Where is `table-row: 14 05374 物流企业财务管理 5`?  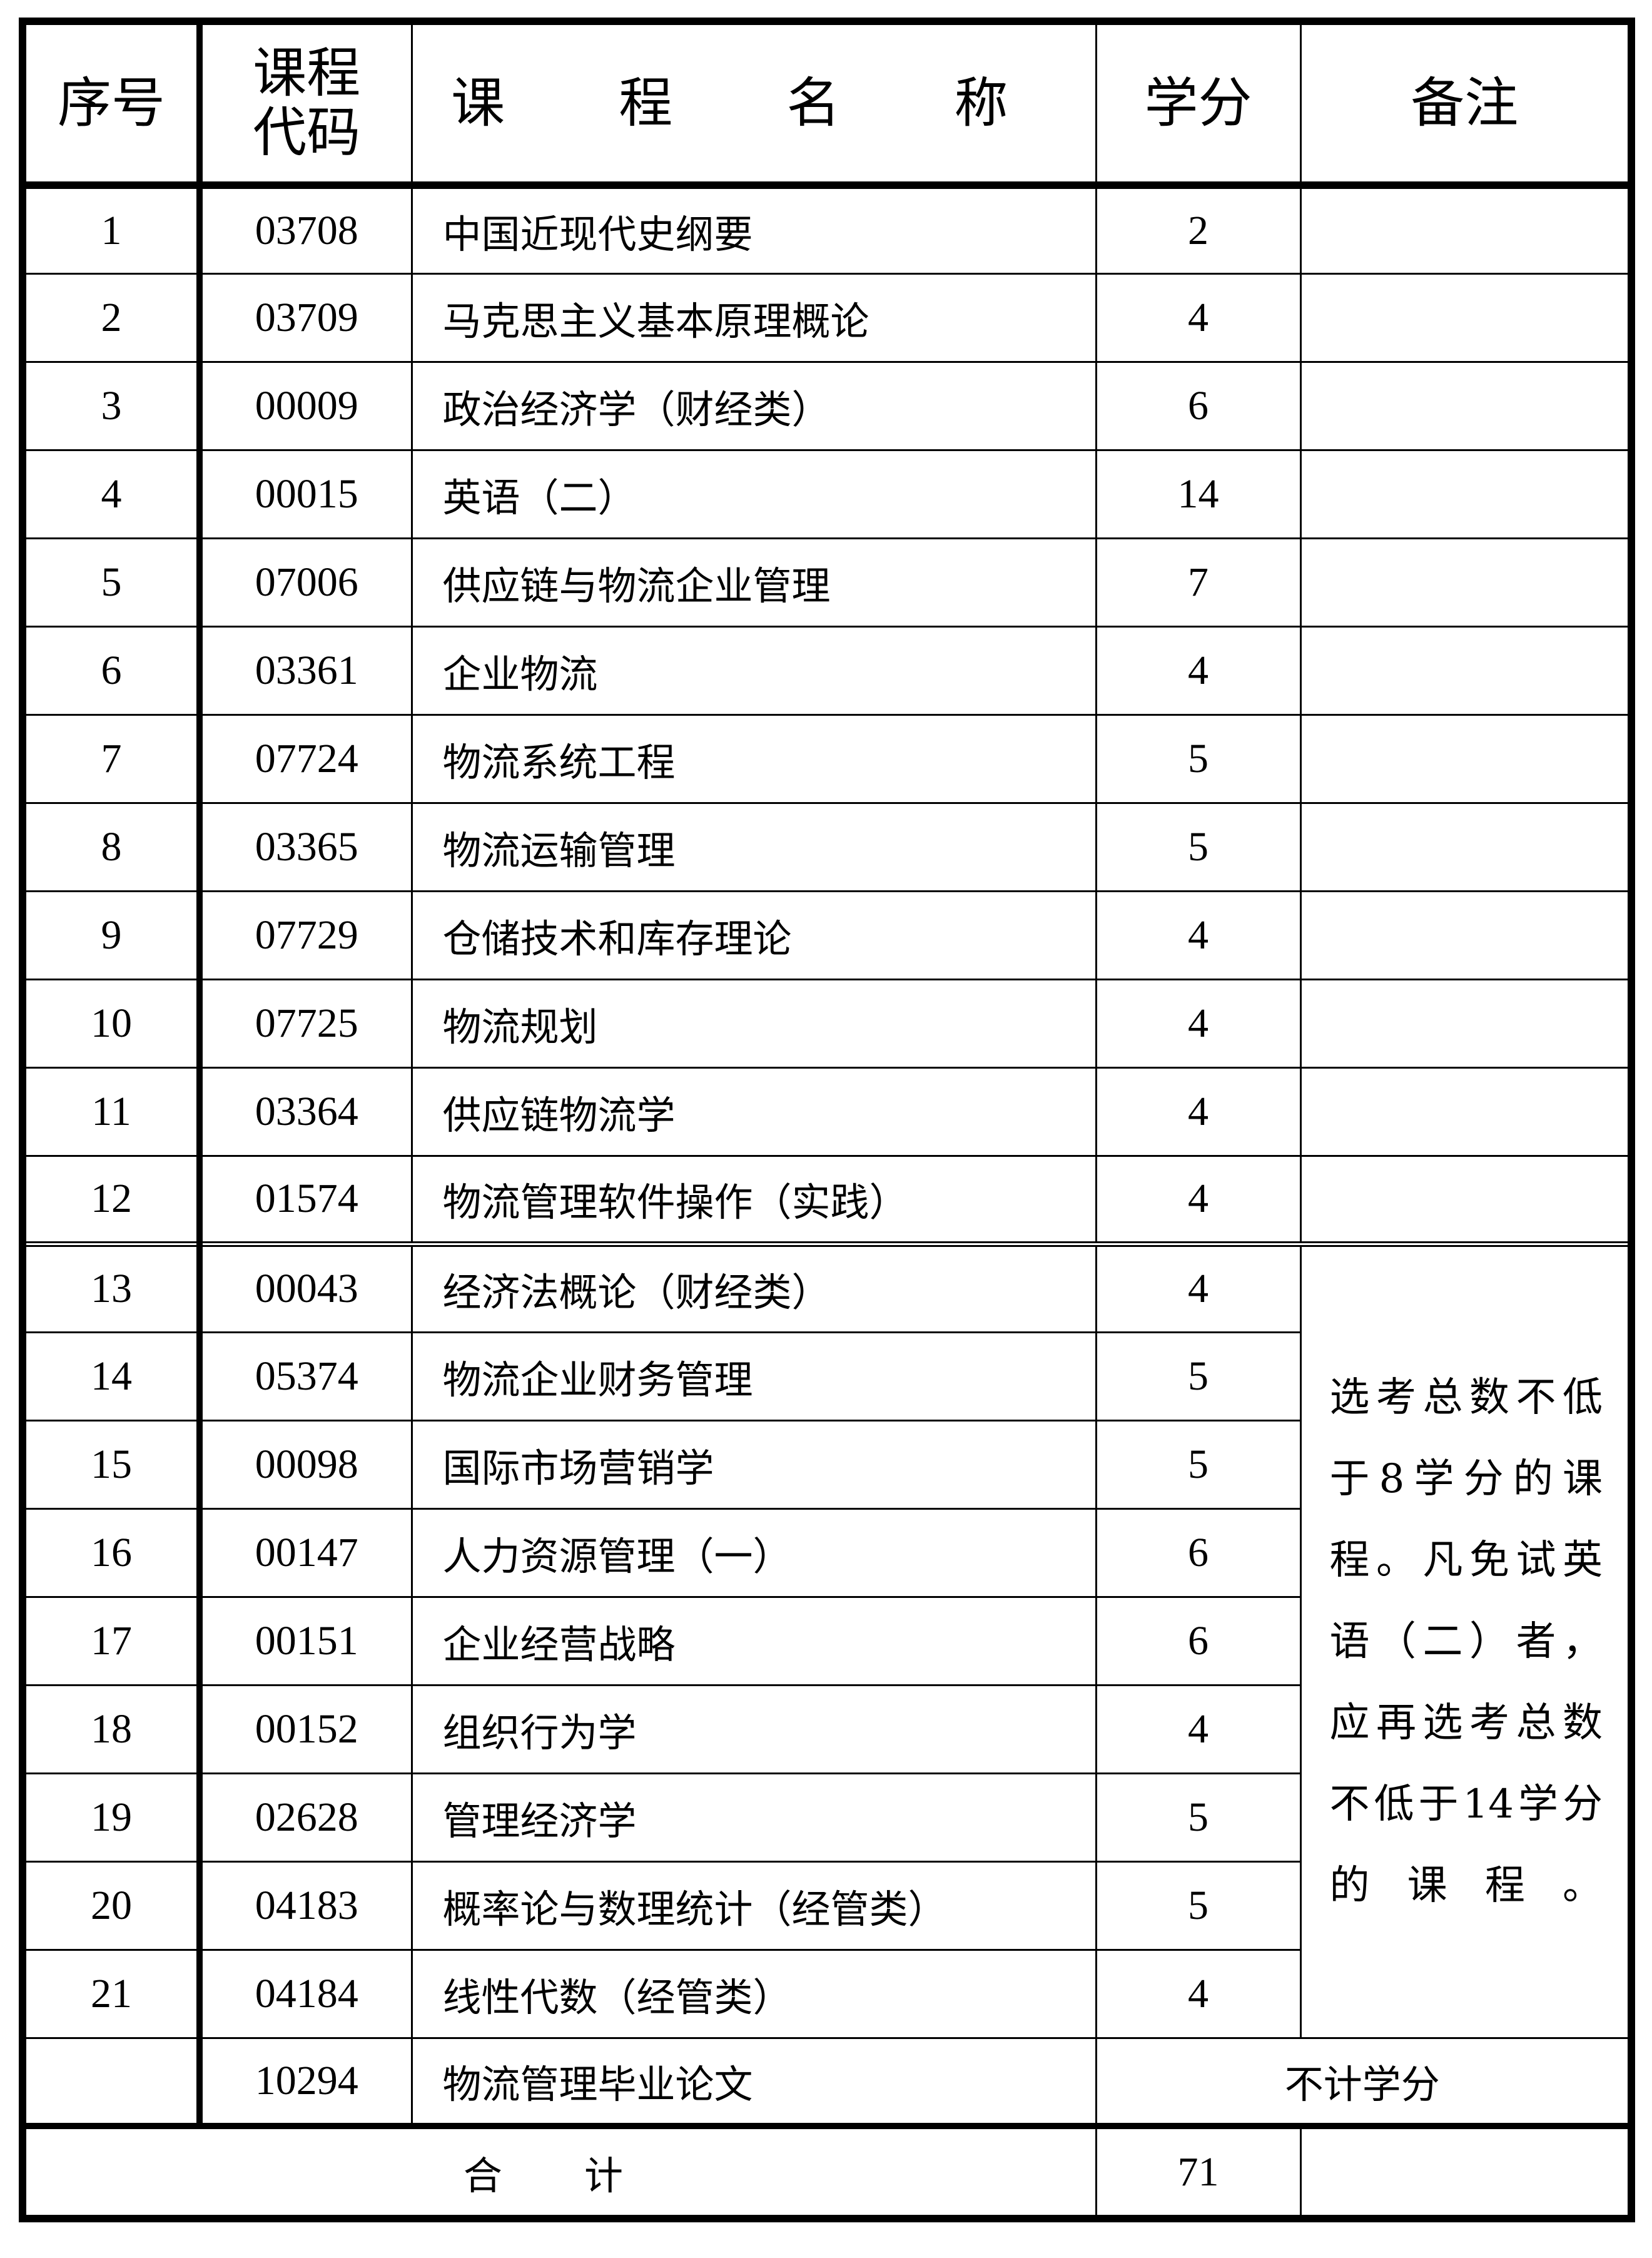 table-row: 14 05374 物流企业财务管理 5 is located at coordinates (826, 1376).